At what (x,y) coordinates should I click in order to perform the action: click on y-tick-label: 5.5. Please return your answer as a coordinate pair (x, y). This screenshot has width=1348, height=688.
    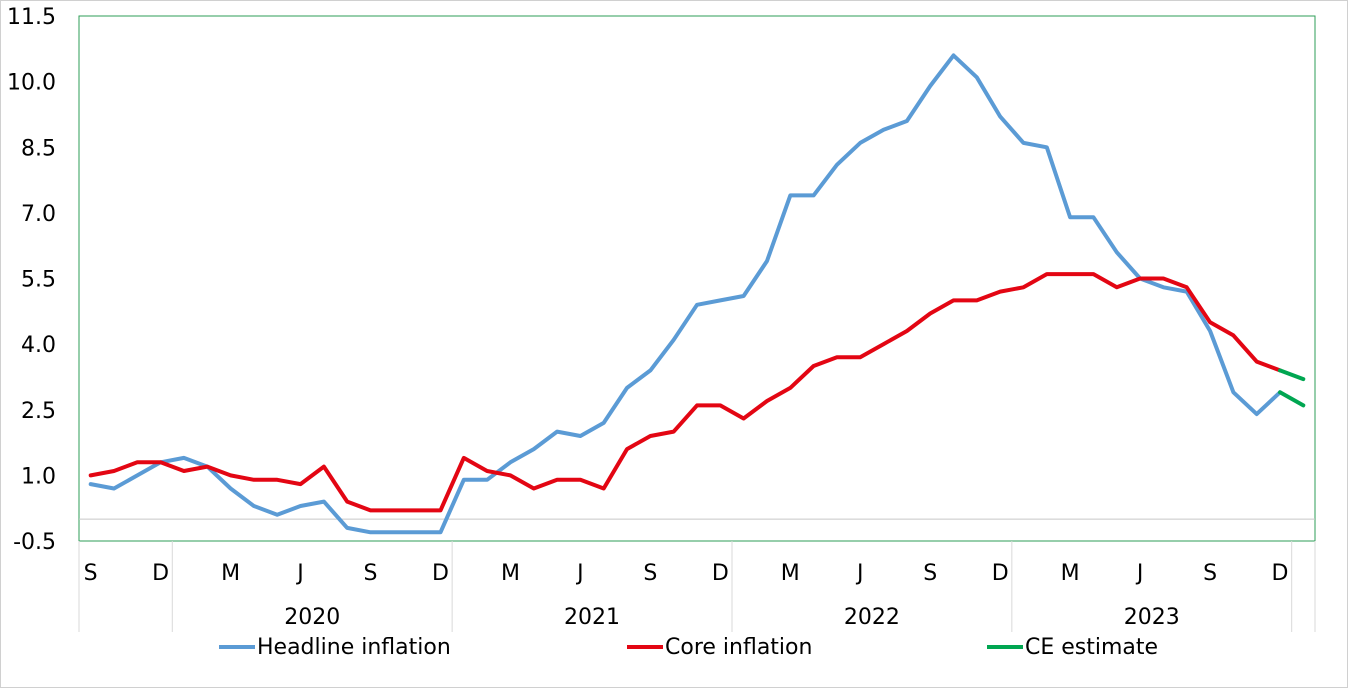
    Looking at the image, I should click on (38, 280).